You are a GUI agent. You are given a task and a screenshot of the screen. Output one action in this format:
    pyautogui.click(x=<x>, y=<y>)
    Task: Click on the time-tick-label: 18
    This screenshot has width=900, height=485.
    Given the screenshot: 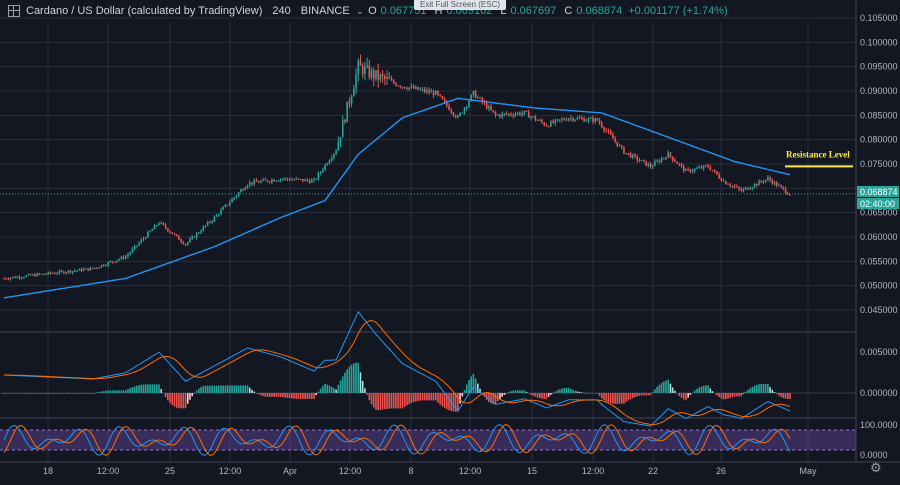 What is the action you would take?
    pyautogui.click(x=48, y=471)
    